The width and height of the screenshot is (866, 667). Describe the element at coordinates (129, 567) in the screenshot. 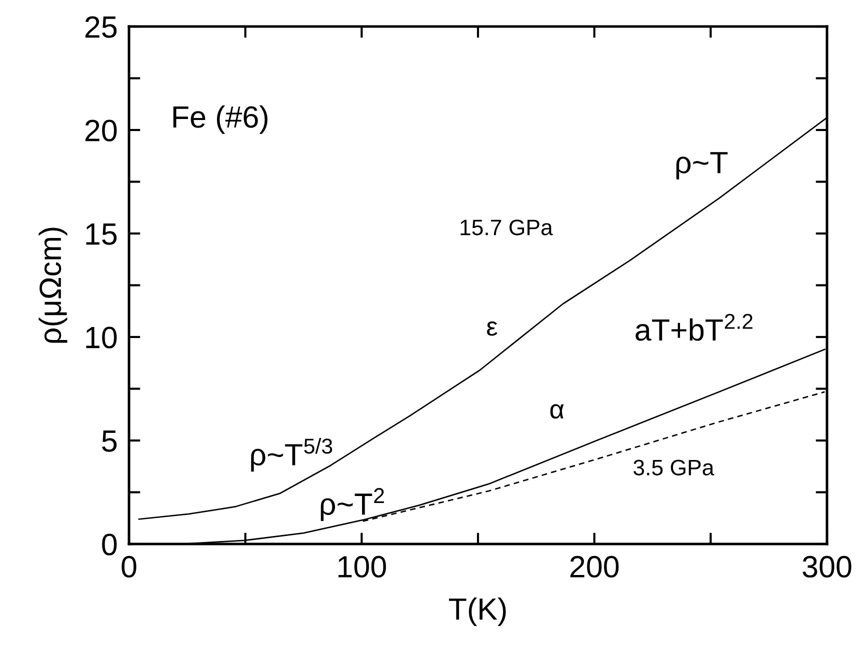

I see `x-tick-label: 0` at that location.